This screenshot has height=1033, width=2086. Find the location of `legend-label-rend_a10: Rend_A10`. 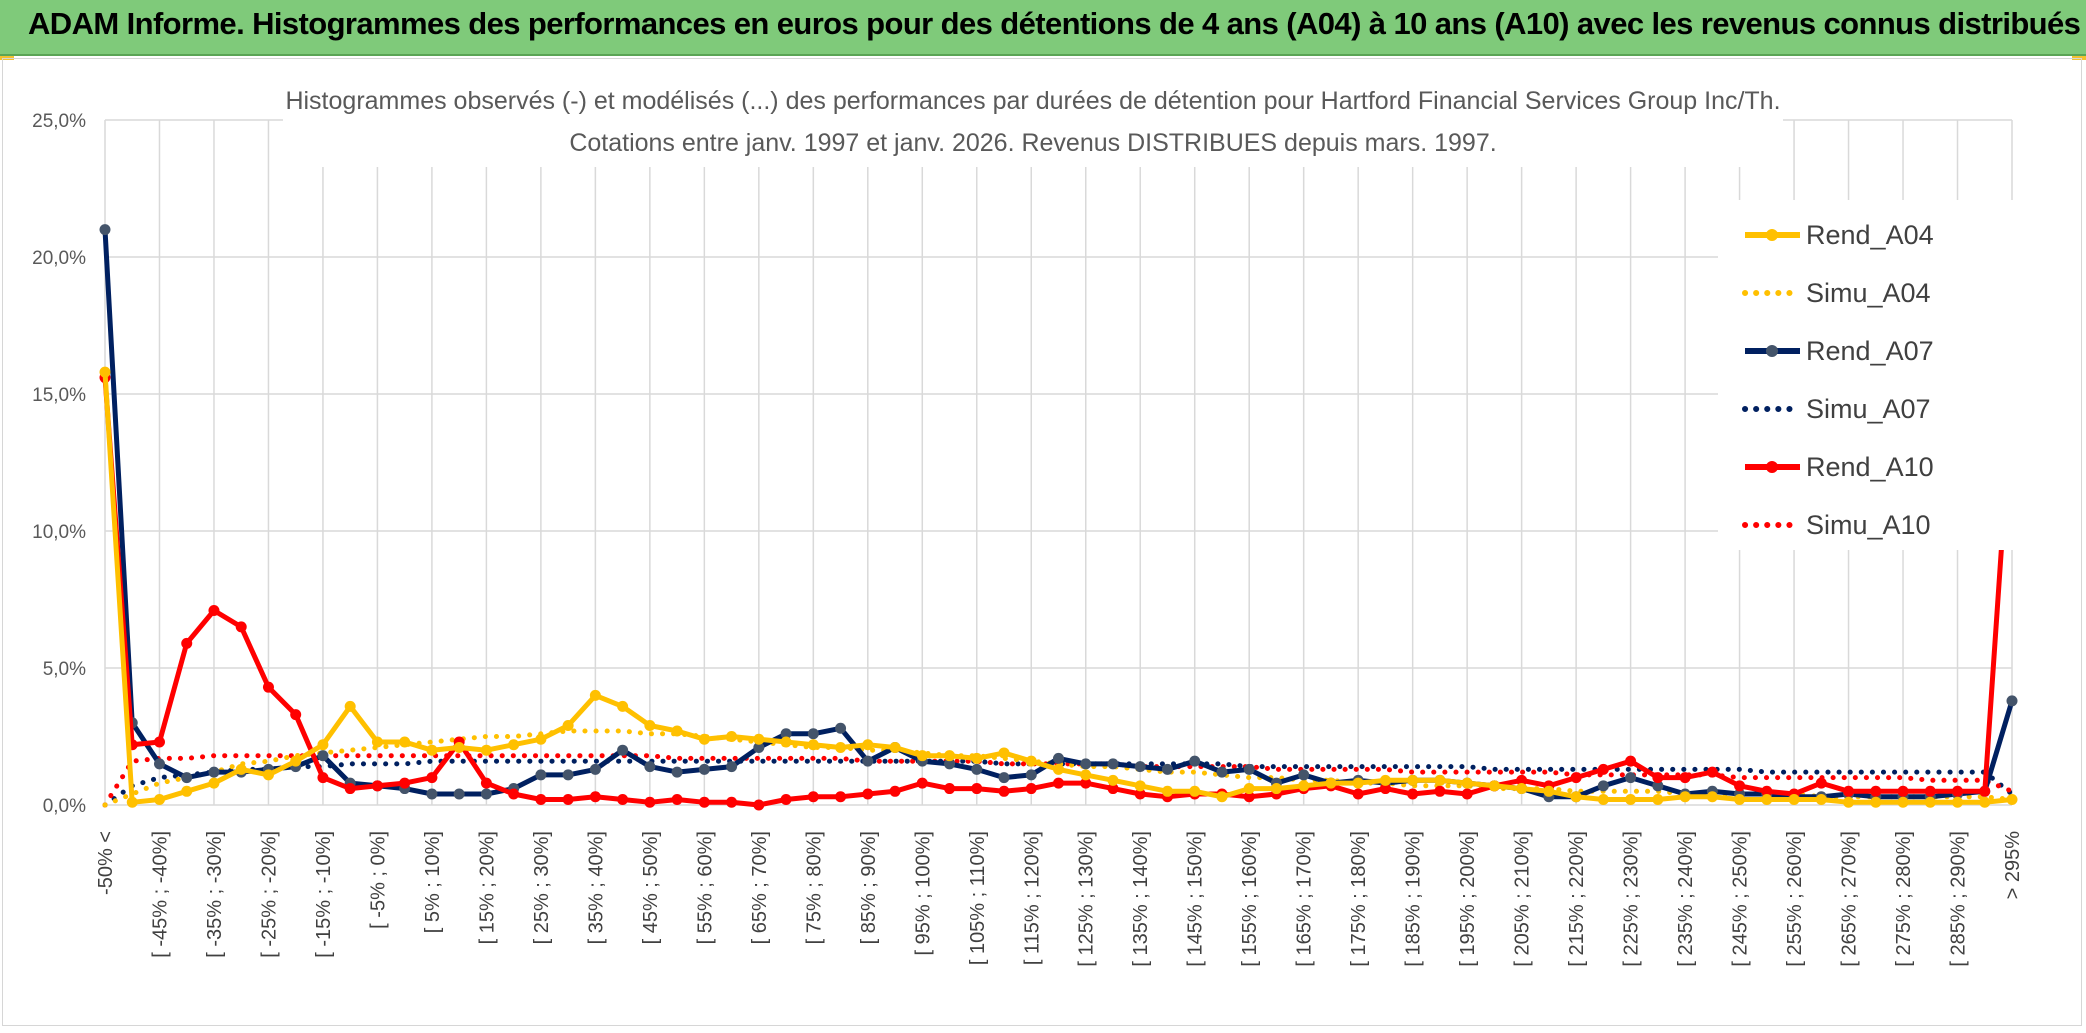

legend-label-rend_a10: Rend_A10 is located at coordinates (1870, 467).